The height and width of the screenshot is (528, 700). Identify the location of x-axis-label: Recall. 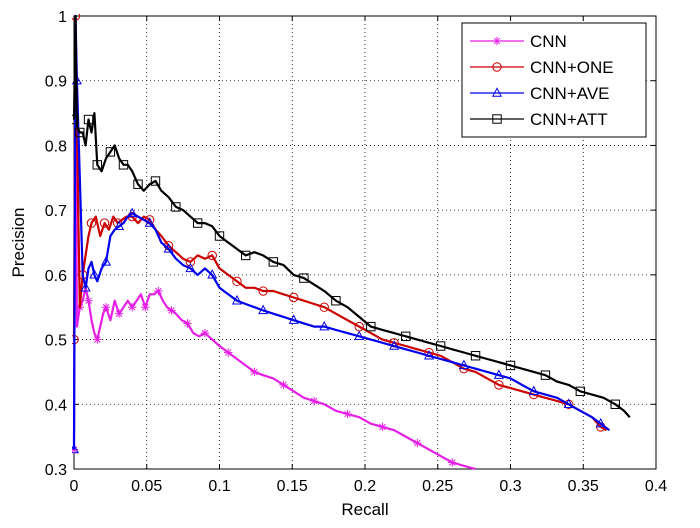
(364, 509).